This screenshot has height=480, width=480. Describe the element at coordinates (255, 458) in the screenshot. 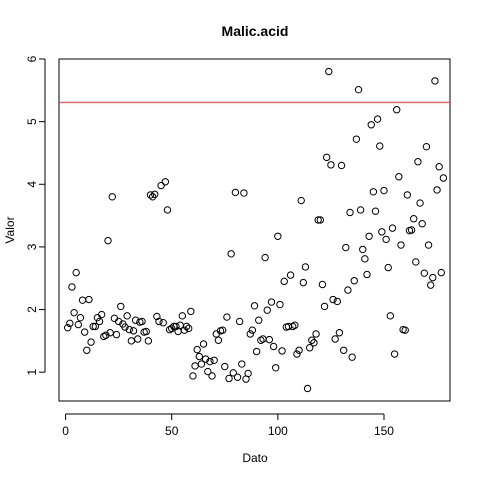

I see `x-axis-label: Dato` at that location.